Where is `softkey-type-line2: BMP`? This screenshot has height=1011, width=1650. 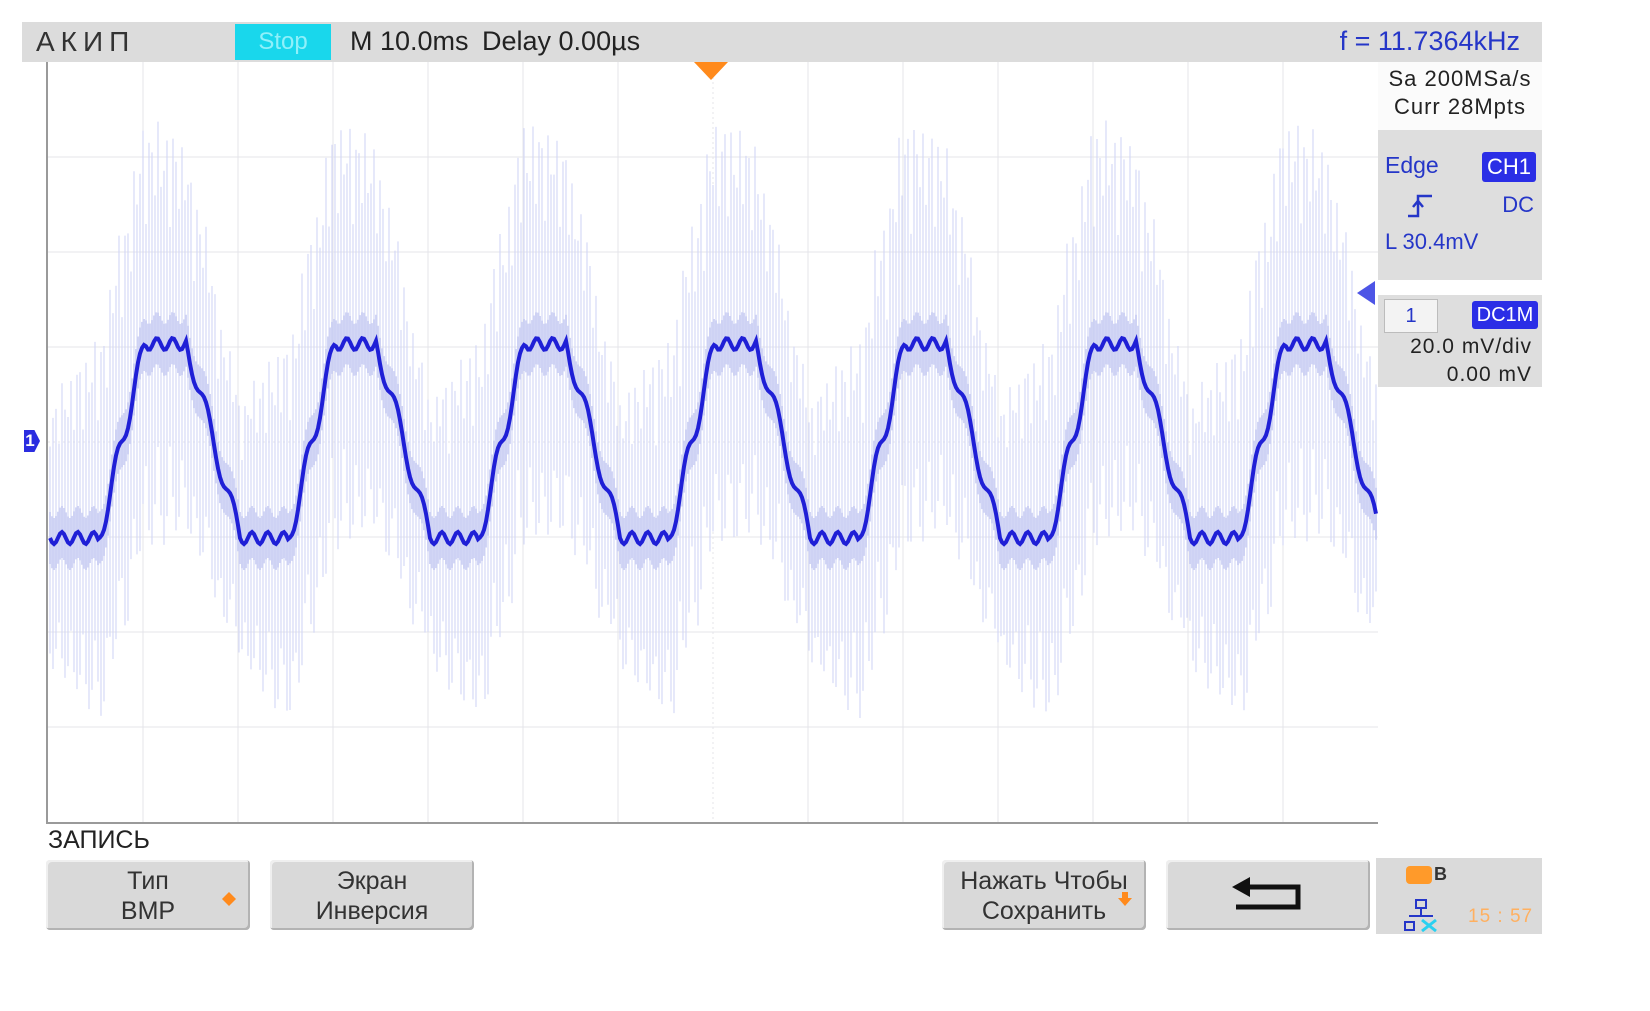 softkey-type-line2: BMP is located at coordinates (148, 911).